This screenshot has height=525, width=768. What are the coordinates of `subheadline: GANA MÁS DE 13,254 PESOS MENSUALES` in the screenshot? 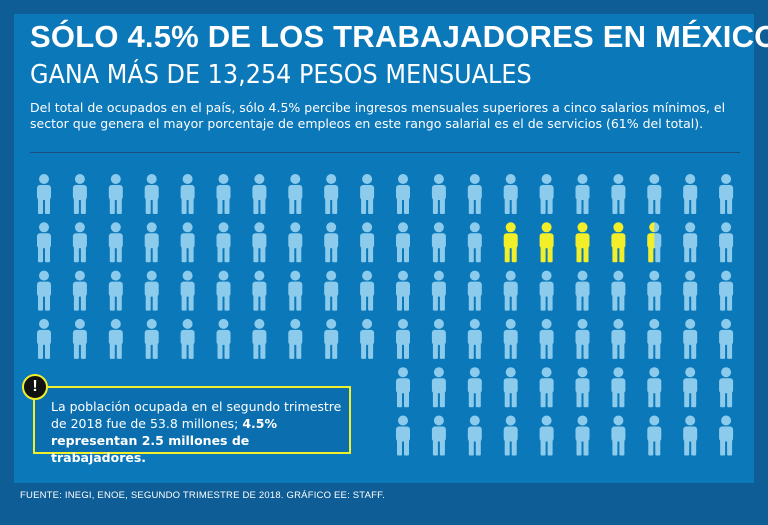 It's located at (281, 75).